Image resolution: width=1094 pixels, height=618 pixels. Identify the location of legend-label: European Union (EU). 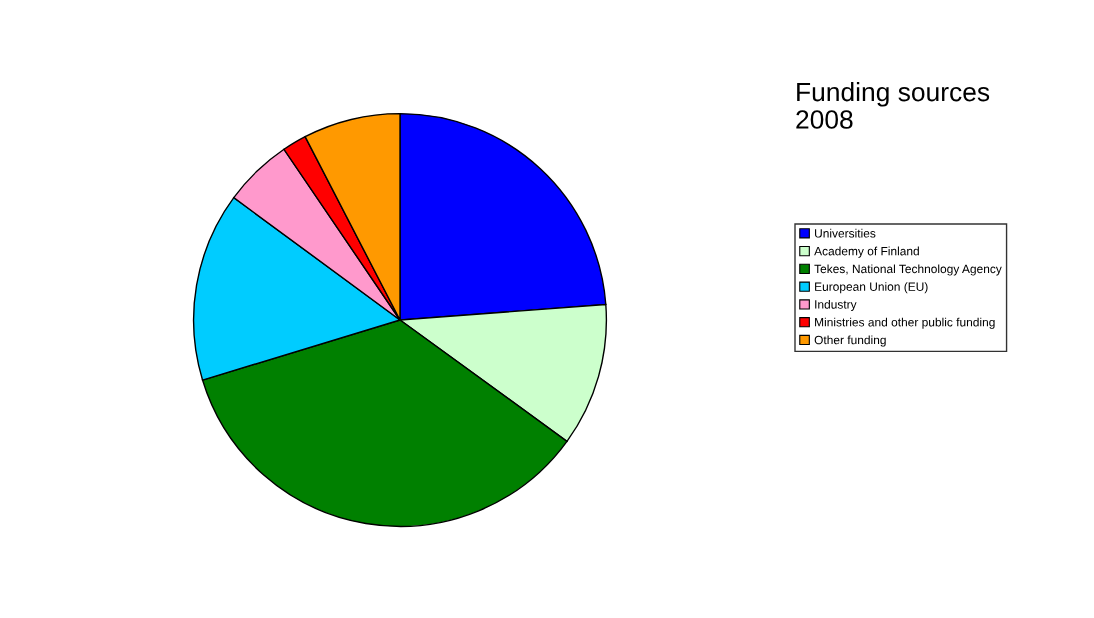
(871, 288).